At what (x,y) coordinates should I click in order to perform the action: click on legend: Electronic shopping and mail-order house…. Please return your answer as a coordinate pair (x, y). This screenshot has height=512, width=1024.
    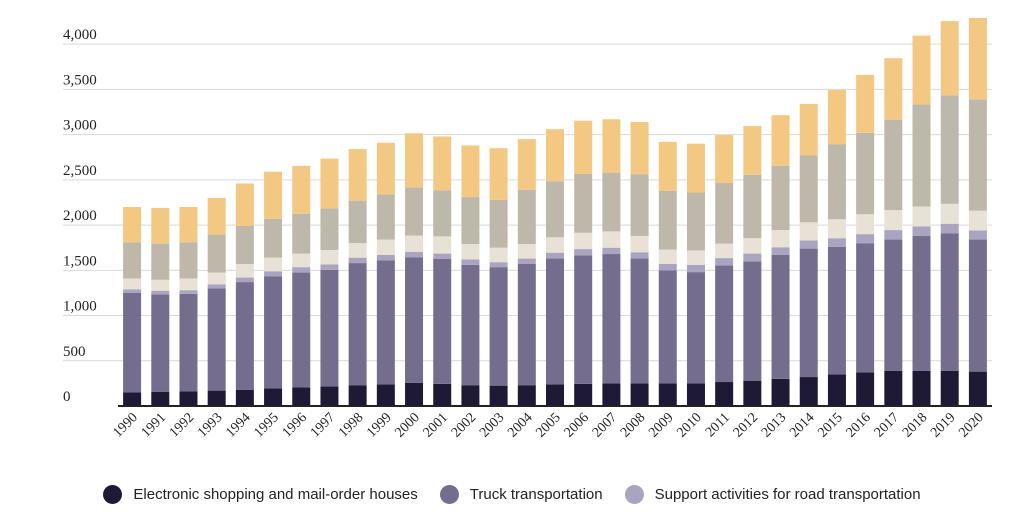
    Looking at the image, I should click on (512, 494).